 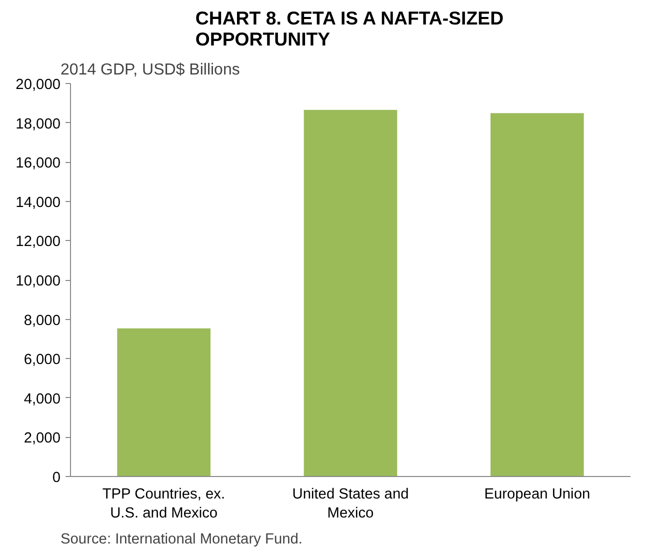 I want to click on y-tick-label: 2,000, so click(x=42, y=438).